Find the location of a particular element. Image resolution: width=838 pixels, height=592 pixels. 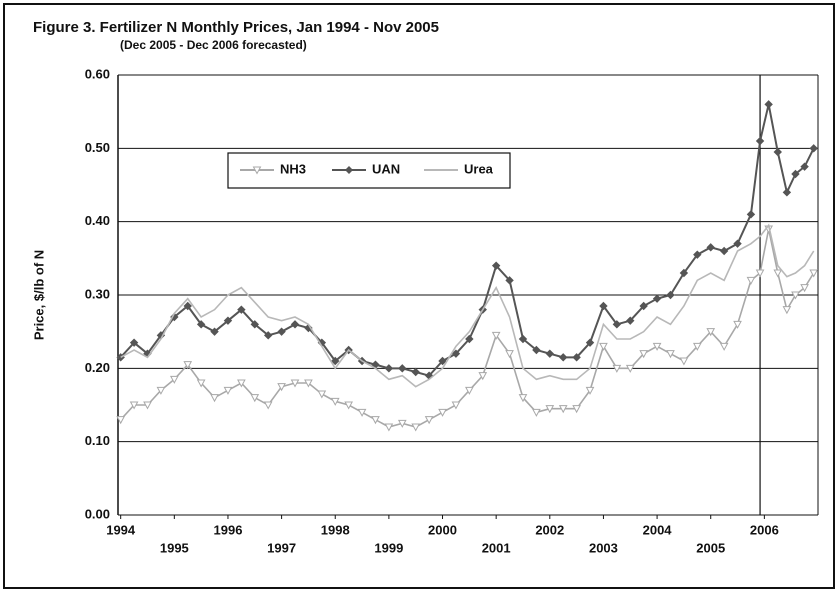

legend-label: NH3 is located at coordinates (293, 168).